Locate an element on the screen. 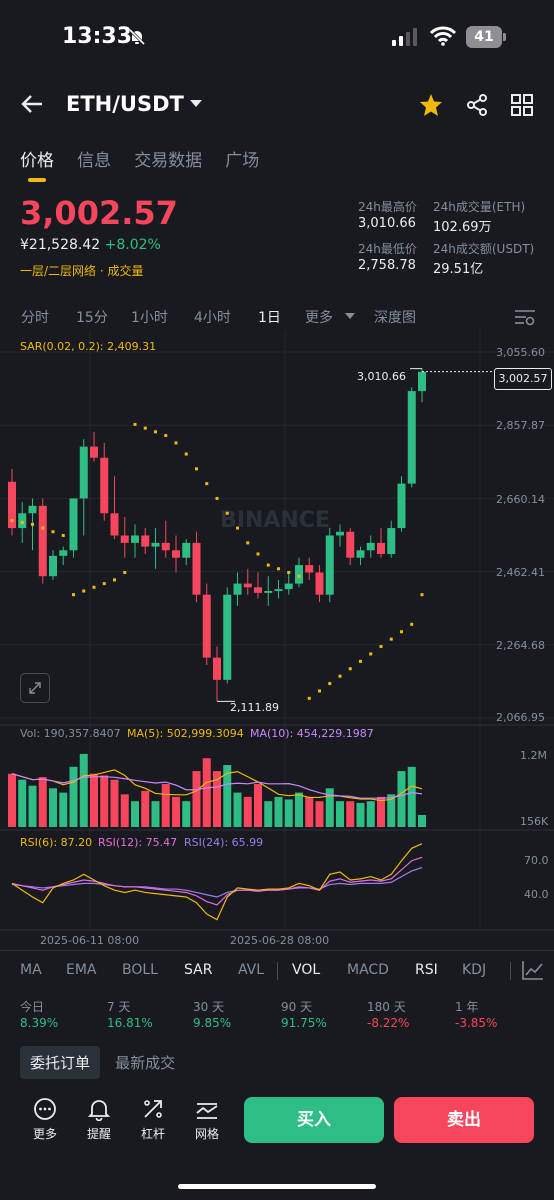 The height and width of the screenshot is (1200, 554). back-arrow-icon is located at coordinates (32, 104).